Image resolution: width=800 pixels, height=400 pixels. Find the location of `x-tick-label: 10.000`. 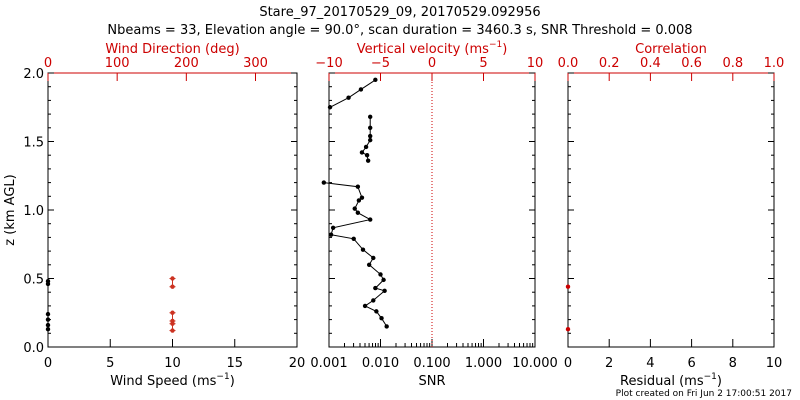

x-tick-label: 10.000 is located at coordinates (535, 363).